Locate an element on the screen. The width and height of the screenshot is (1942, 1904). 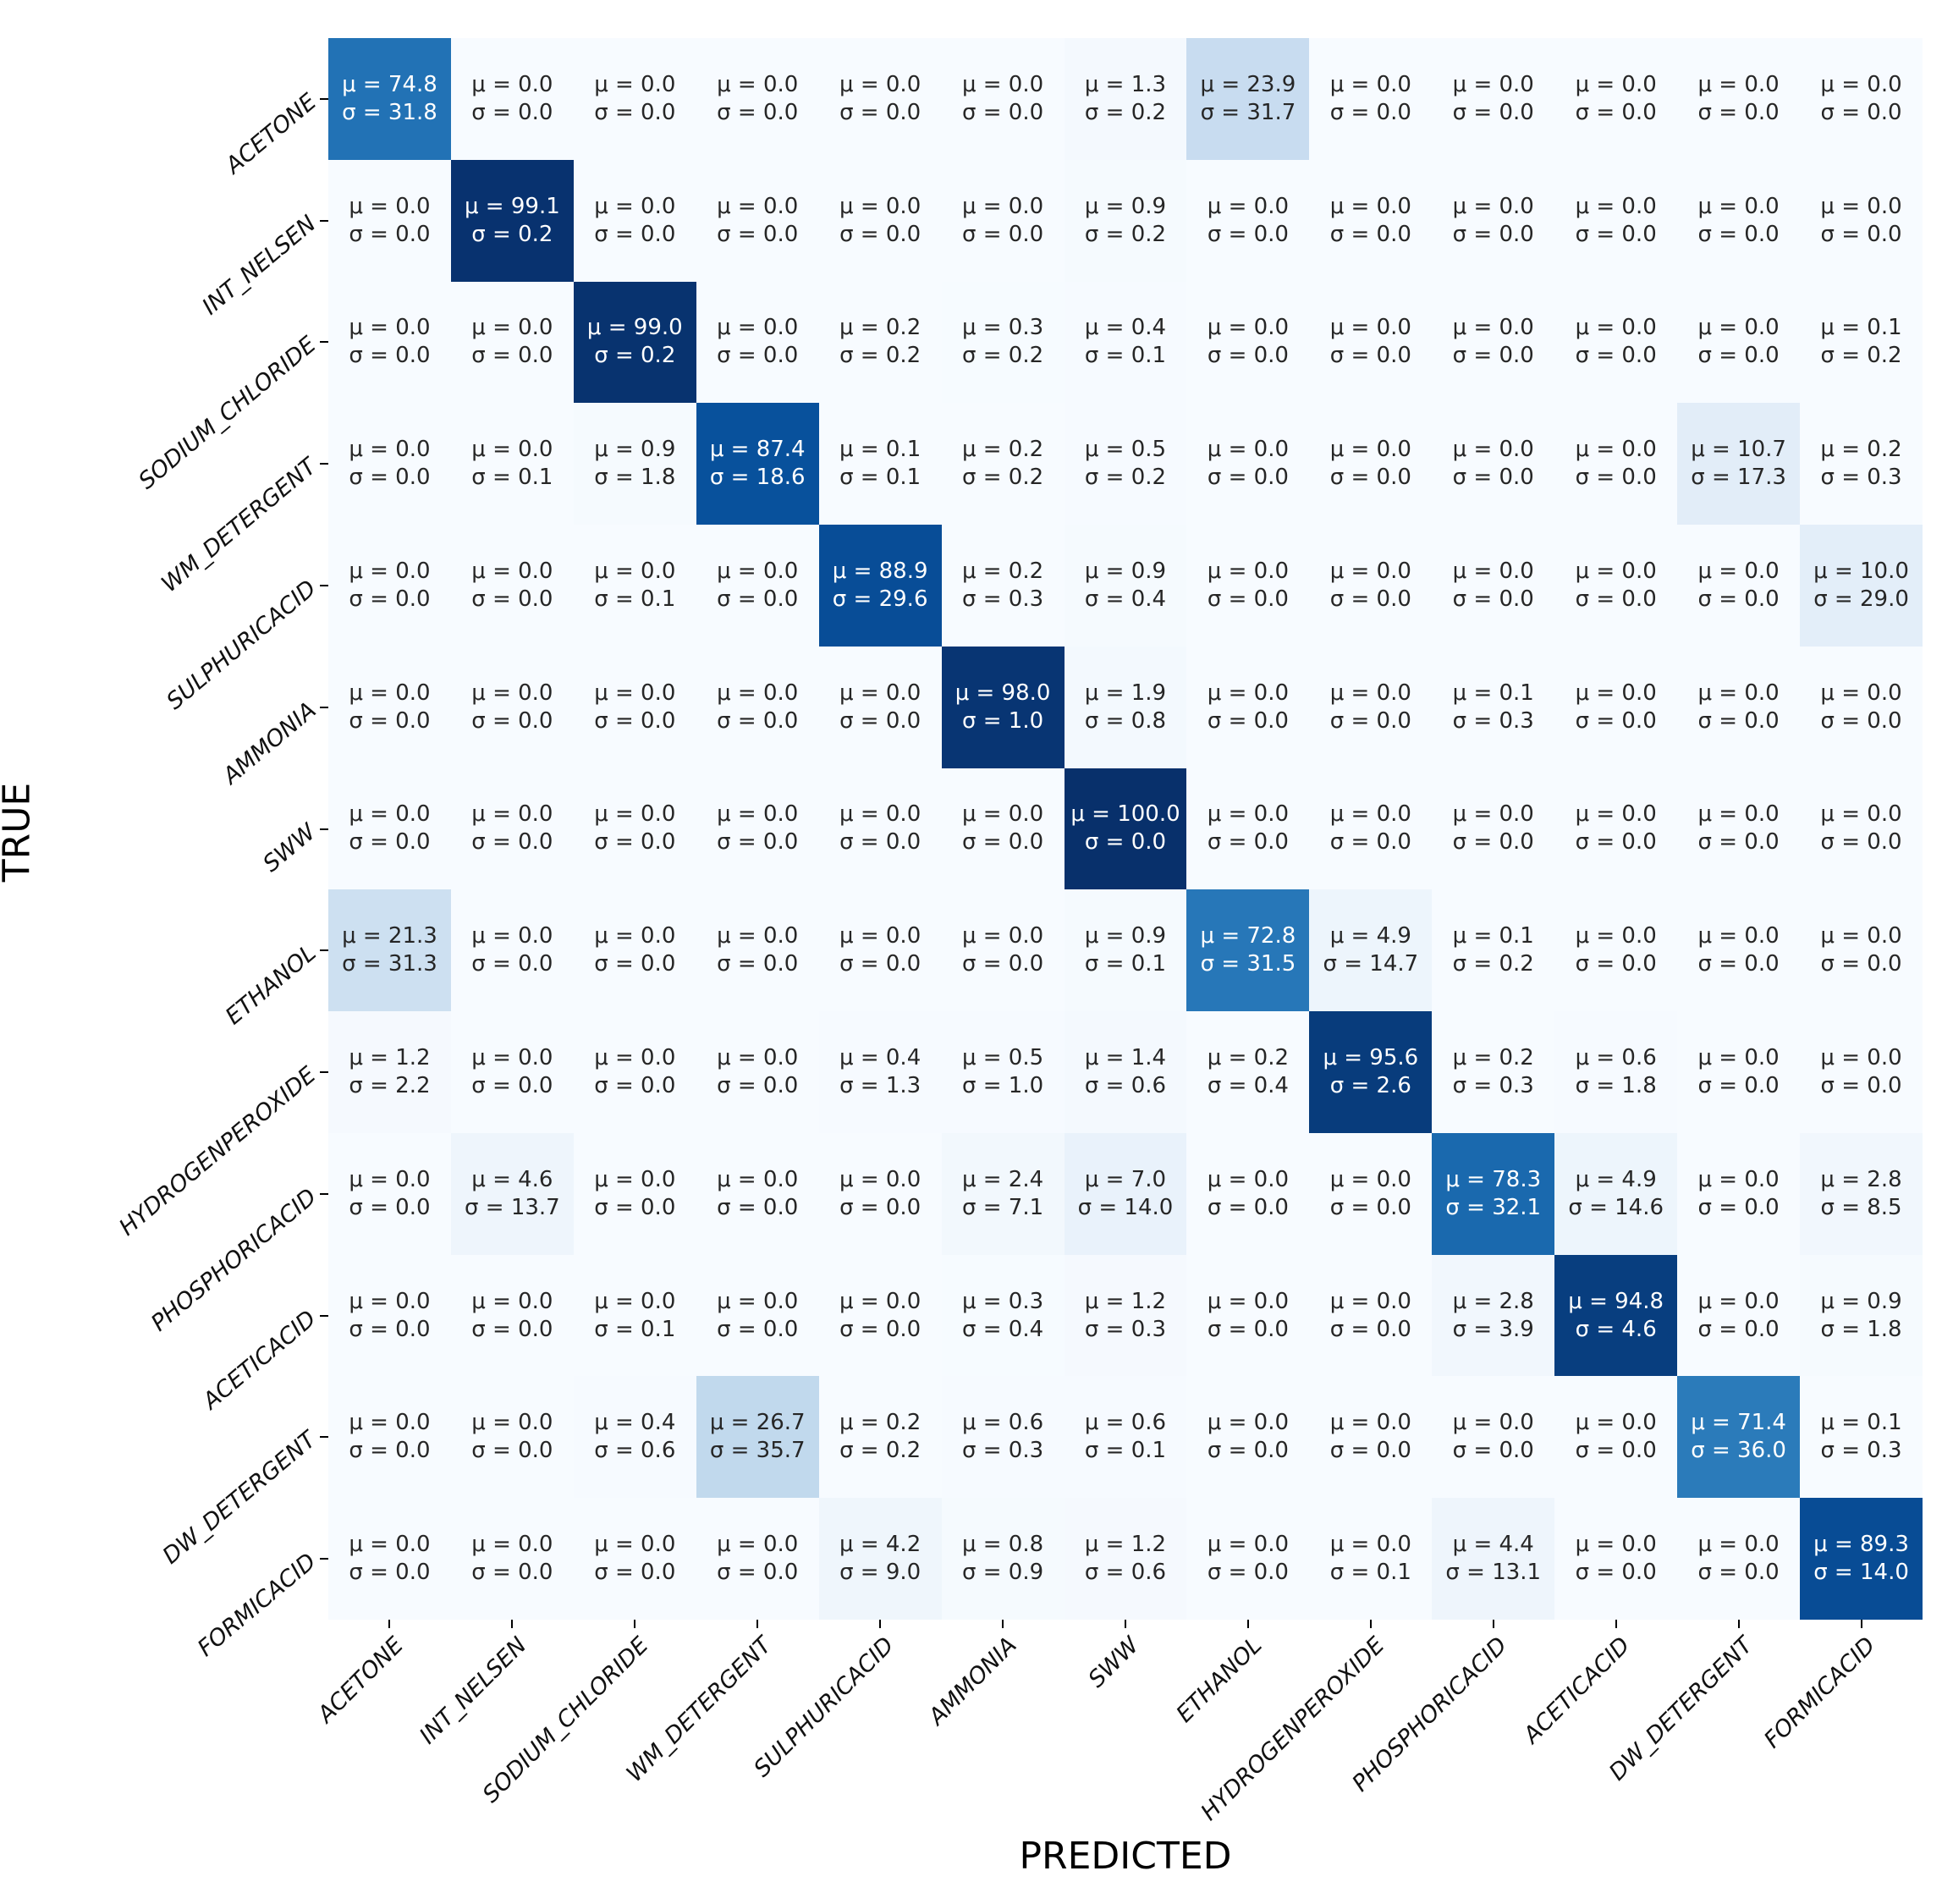
cell-sigma-value: σ = 31.7 is located at coordinates (1248, 112).